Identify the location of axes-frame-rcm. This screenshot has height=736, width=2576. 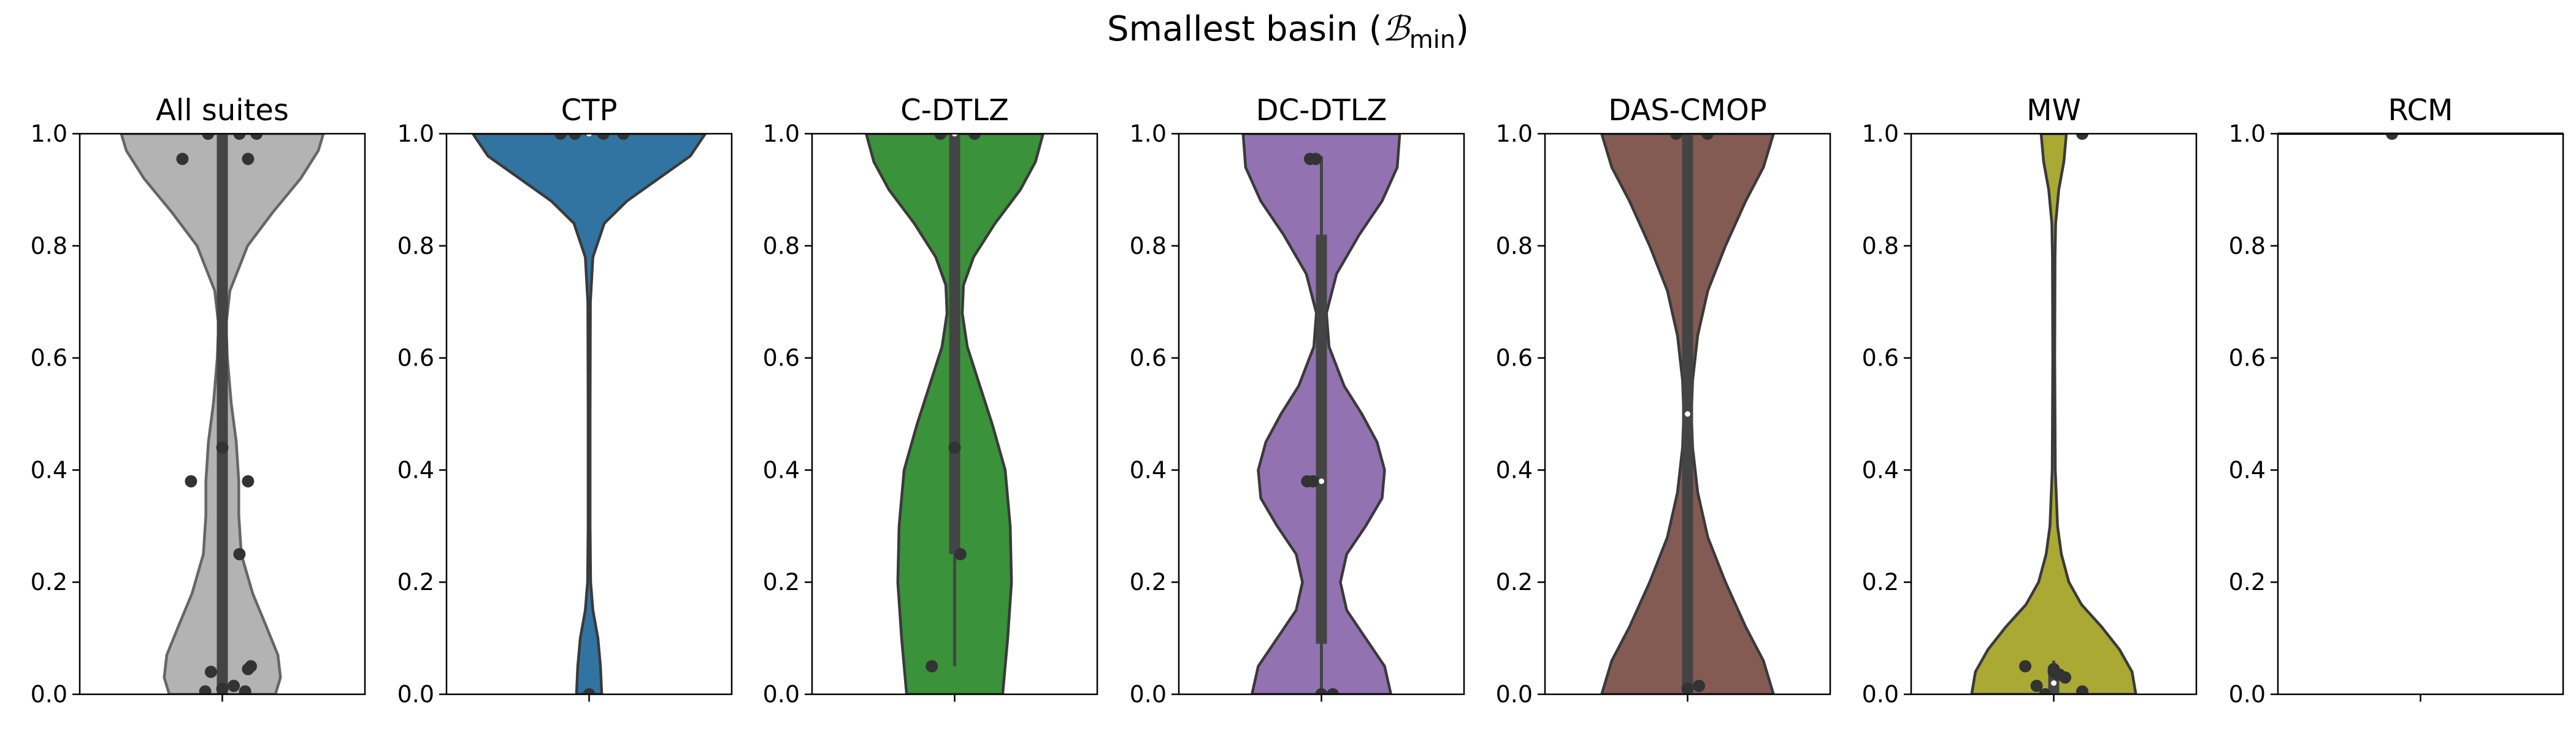
(2420, 414).